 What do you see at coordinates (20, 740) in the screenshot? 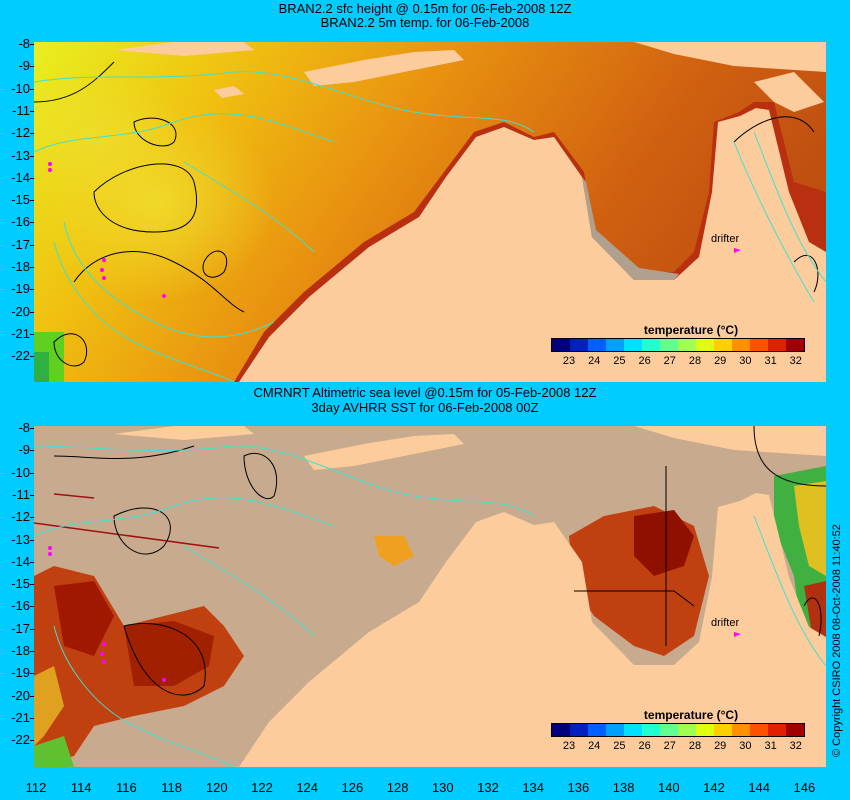
I see `bottom-y-tick-label: -22` at bounding box center [20, 740].